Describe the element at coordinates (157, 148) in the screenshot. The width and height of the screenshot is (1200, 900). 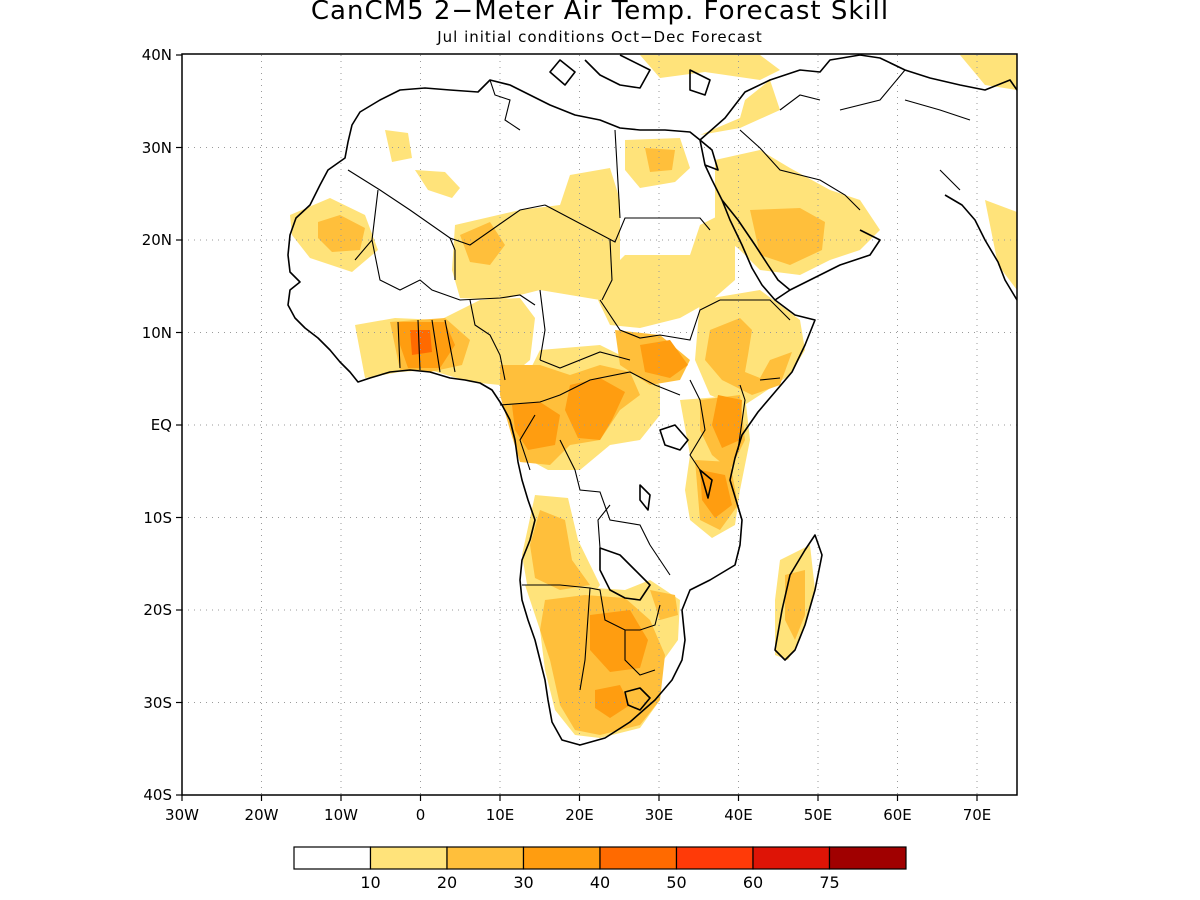
I see `y-tick-label: 30N` at that location.